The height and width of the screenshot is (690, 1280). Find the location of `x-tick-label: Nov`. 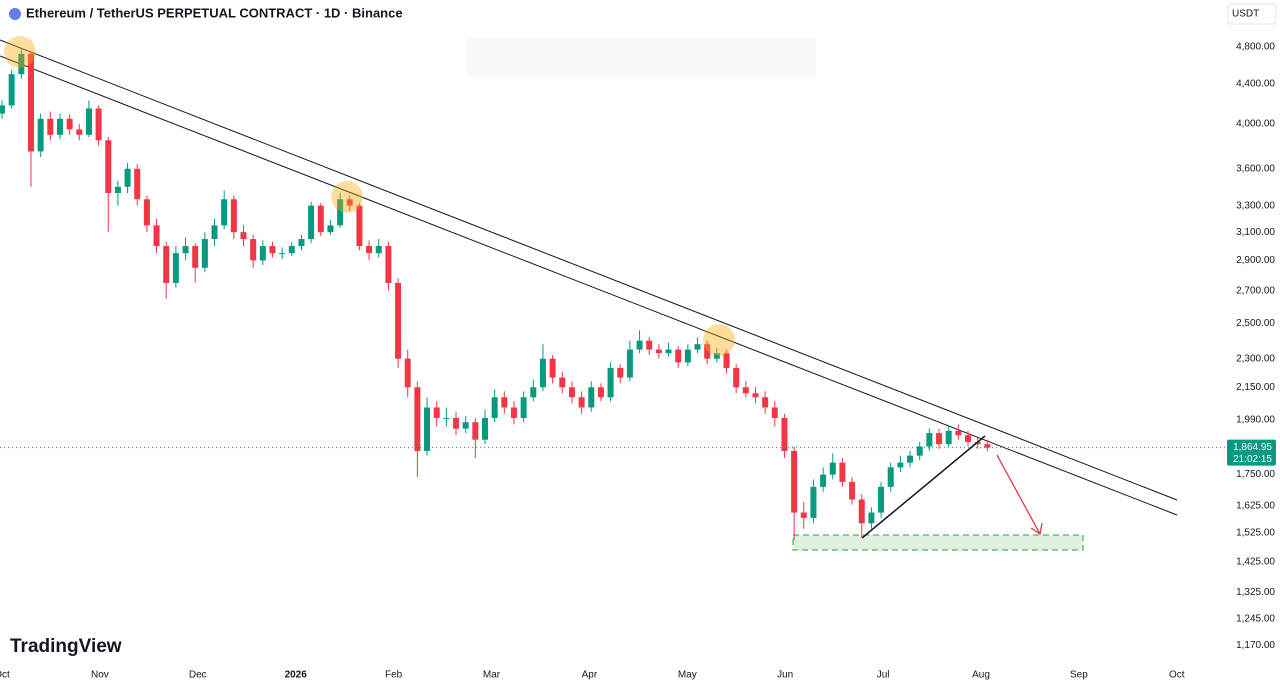

x-tick-label: Nov is located at coordinates (100, 675).